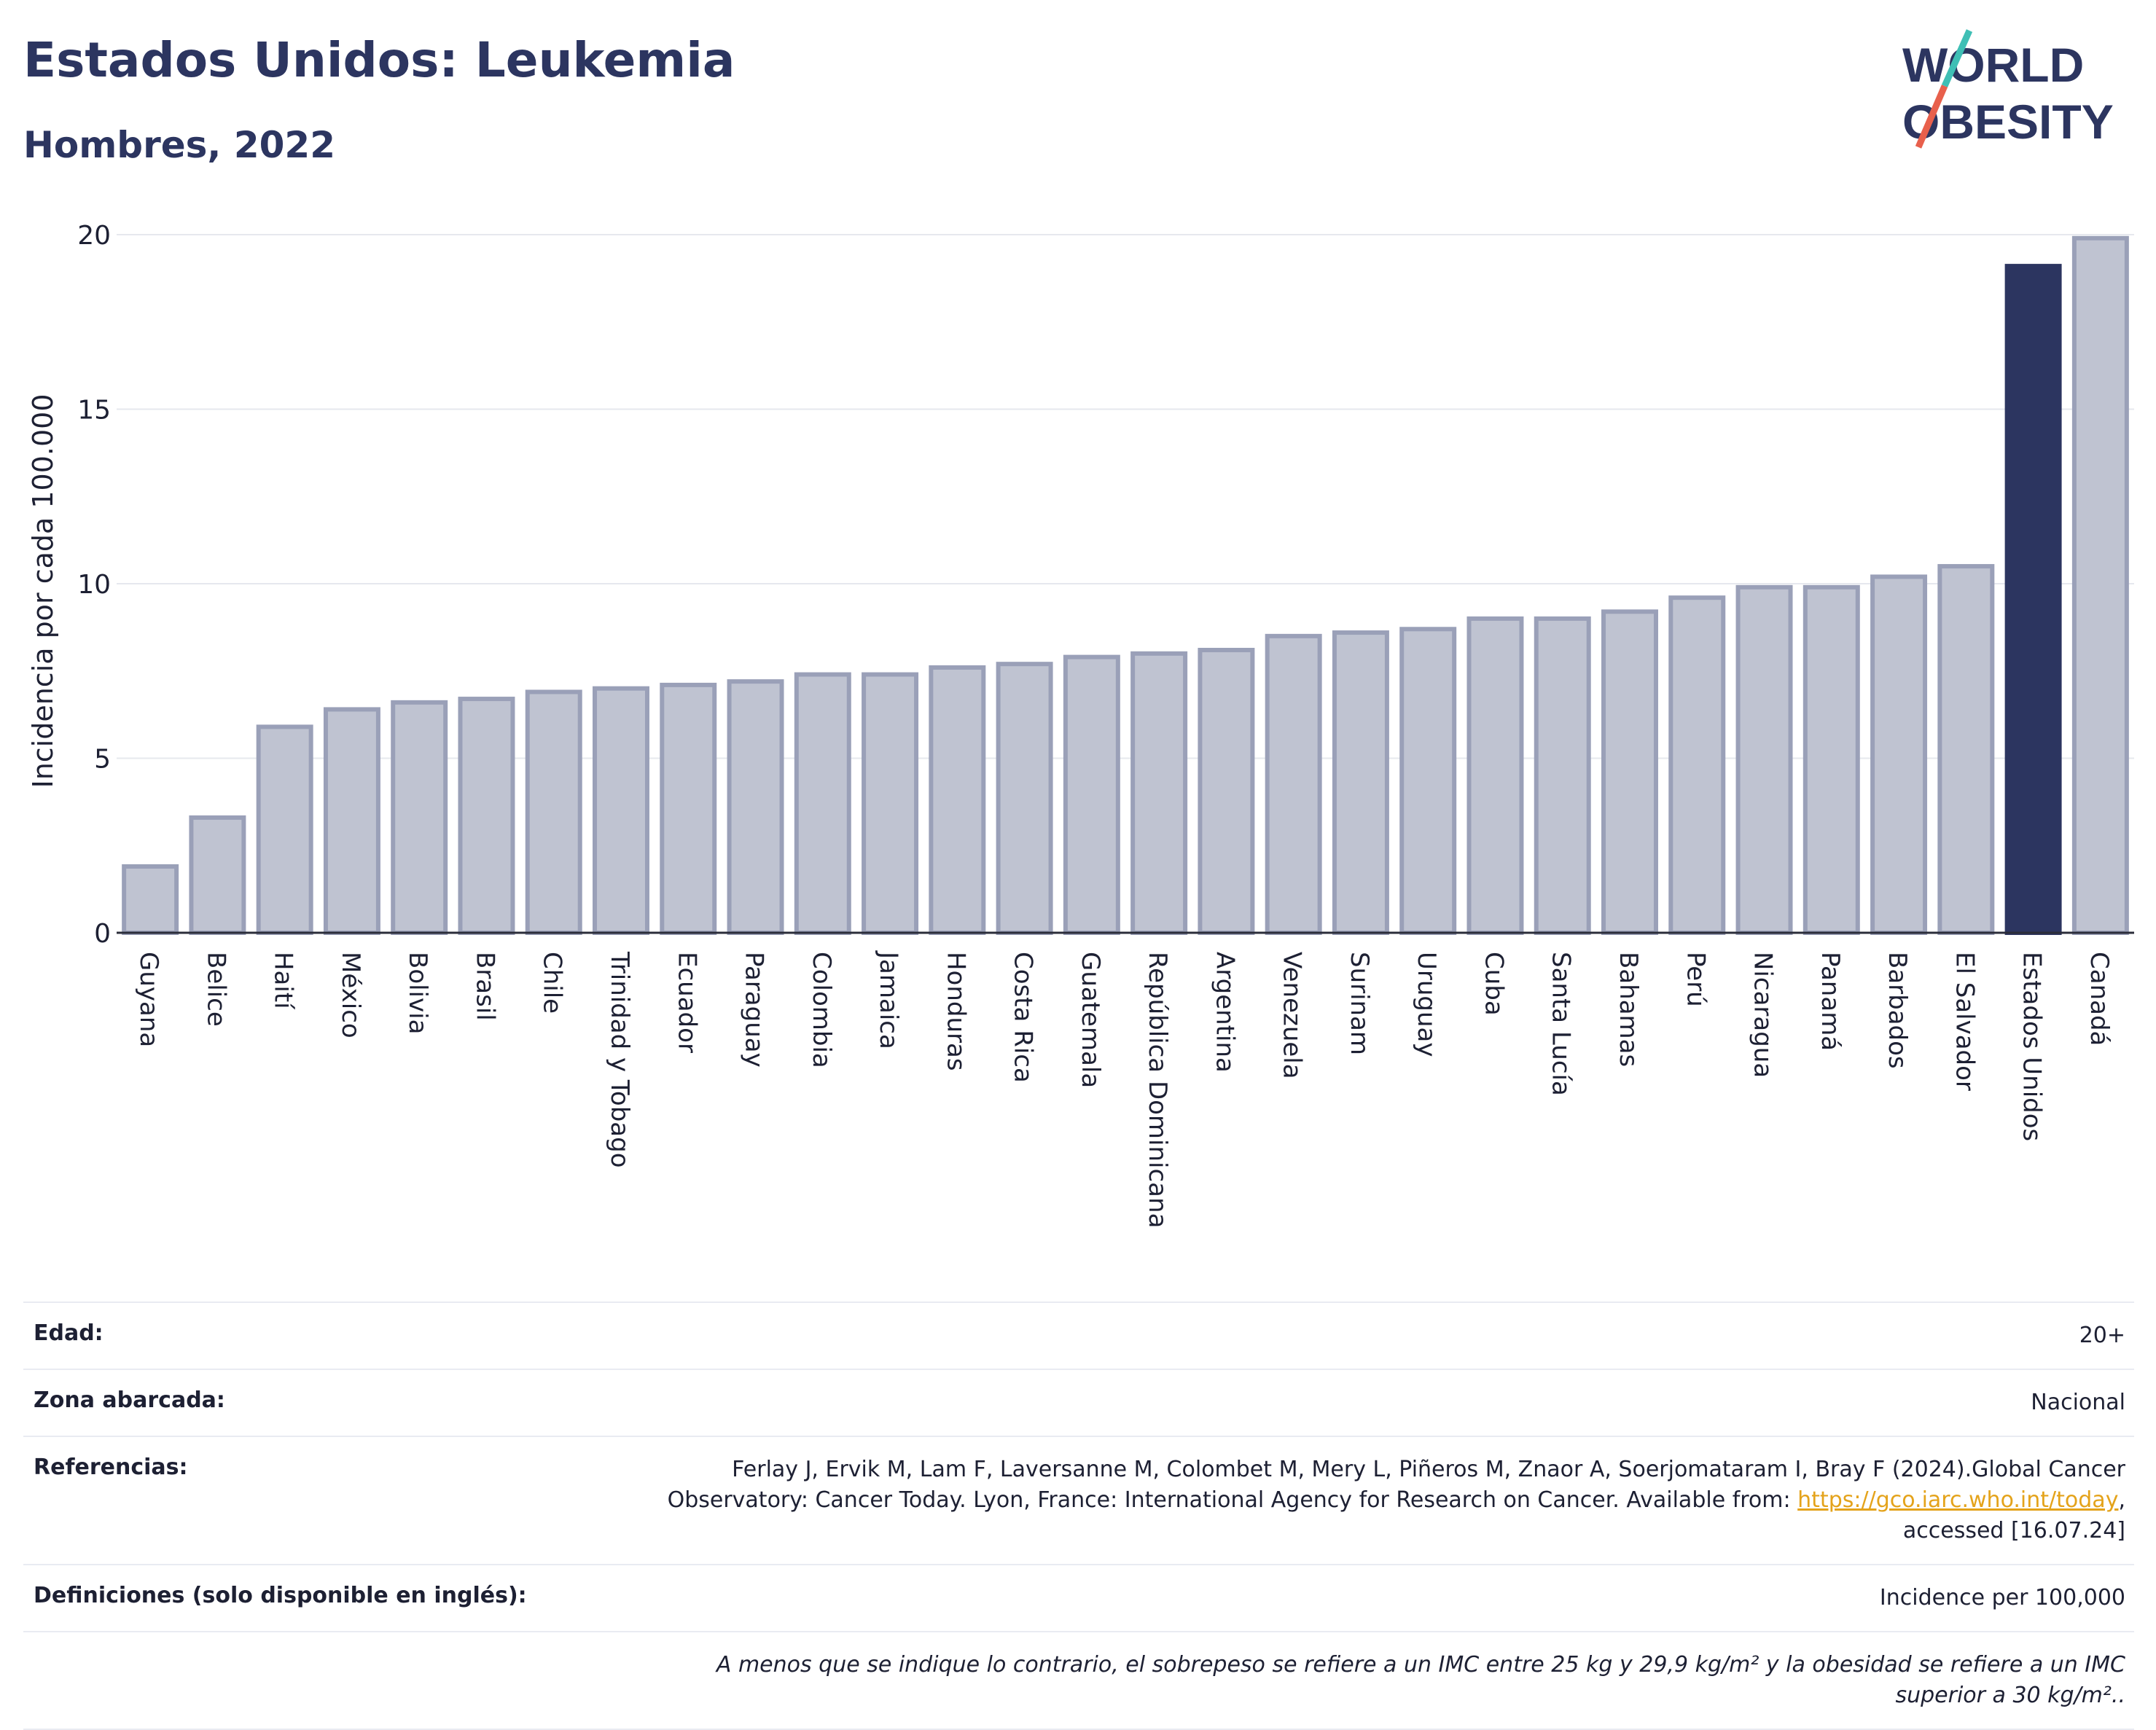 The width and height of the screenshot is (2156, 1730). What do you see at coordinates (1225, 1012) in the screenshot?
I see `x-tick-label: Argentina` at bounding box center [1225, 1012].